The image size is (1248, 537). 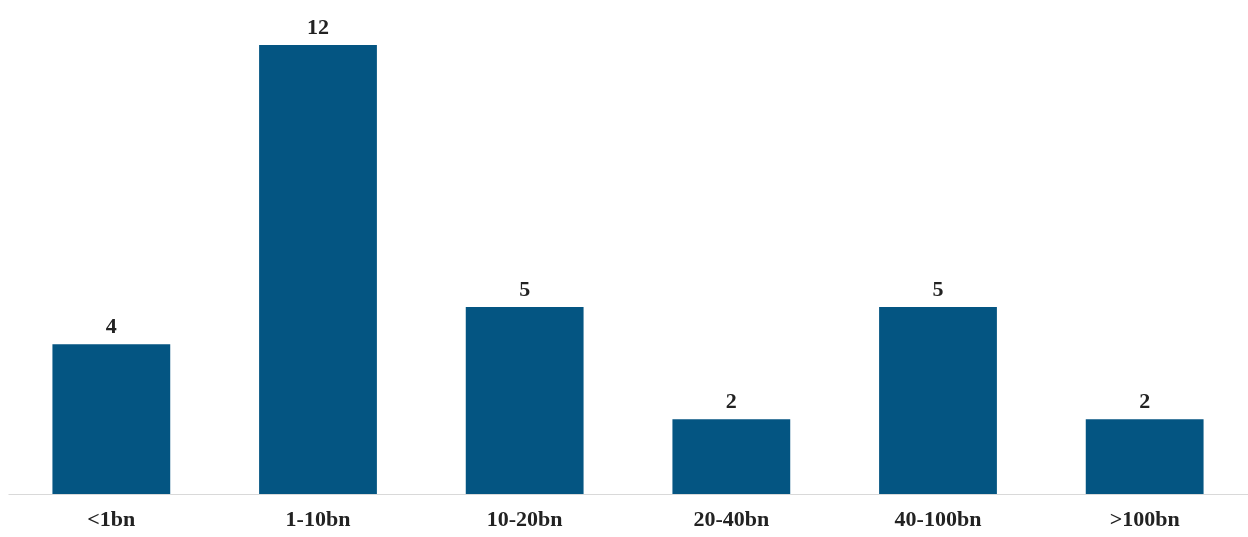 What do you see at coordinates (938, 518) in the screenshot?
I see `x-tick-label: 40-100bn` at bounding box center [938, 518].